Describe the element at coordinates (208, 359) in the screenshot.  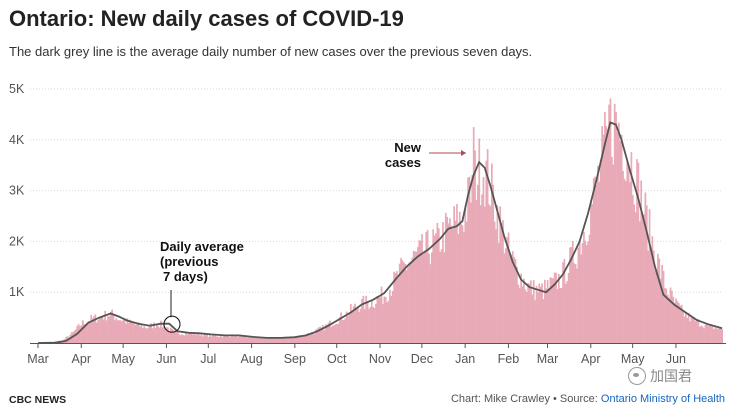
I see `x-tick-label: Jul` at that location.